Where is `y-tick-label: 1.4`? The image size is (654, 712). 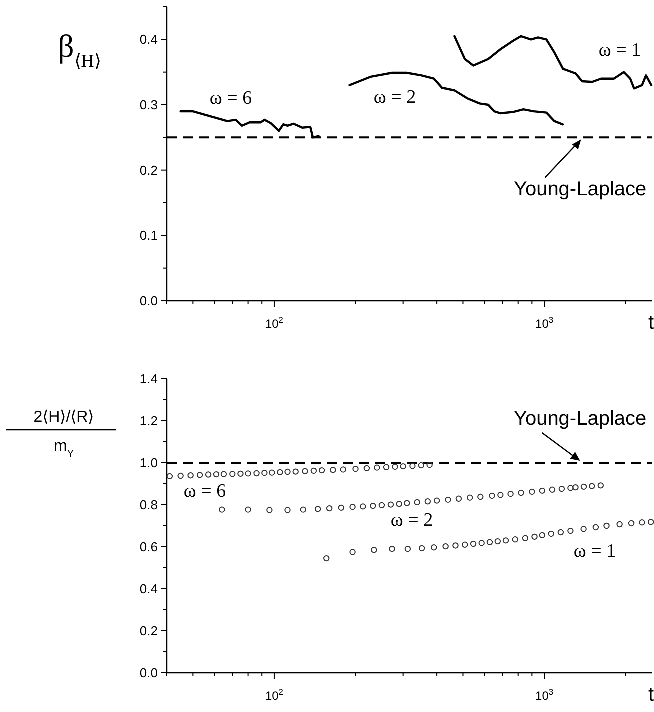
y-tick-label: 1.4 is located at coordinates (149, 379).